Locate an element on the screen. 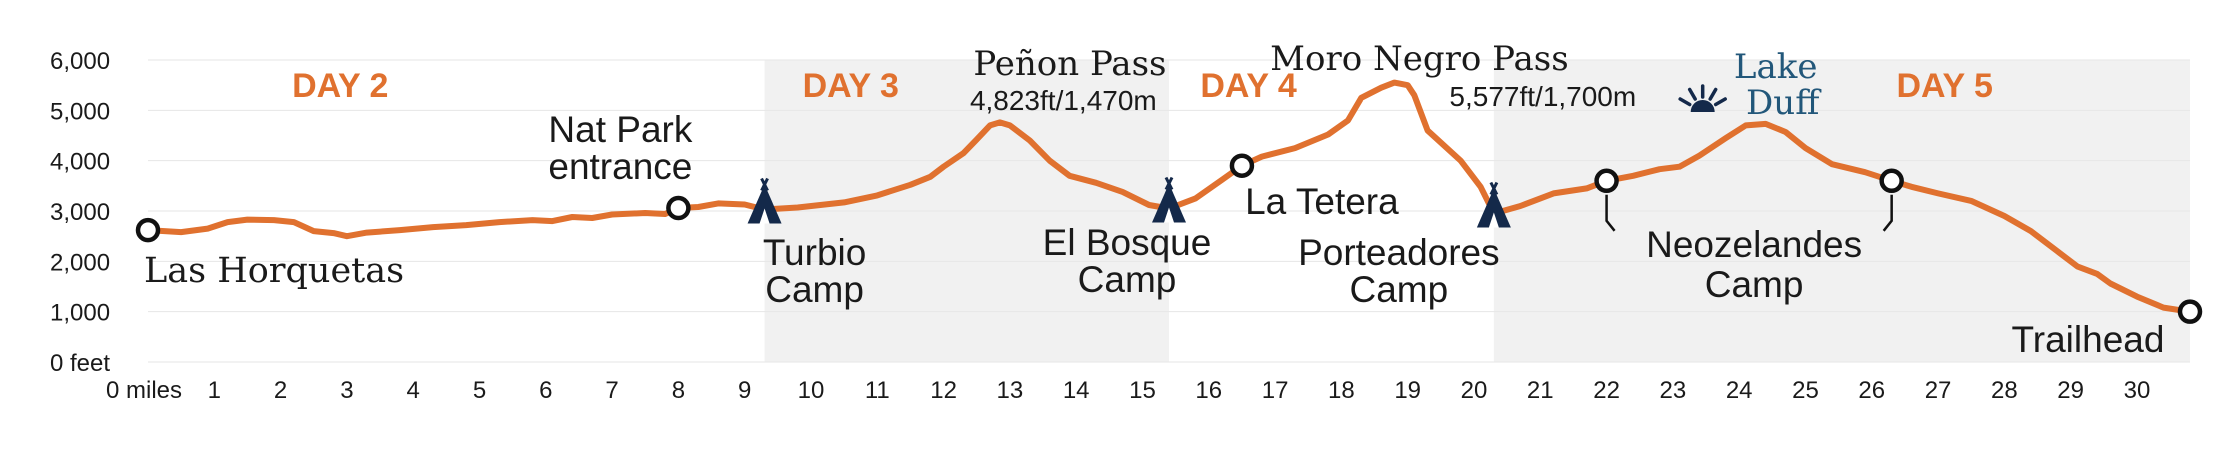 This screenshot has height=450, width=2240. x-tick-label: 12 is located at coordinates (943, 390).